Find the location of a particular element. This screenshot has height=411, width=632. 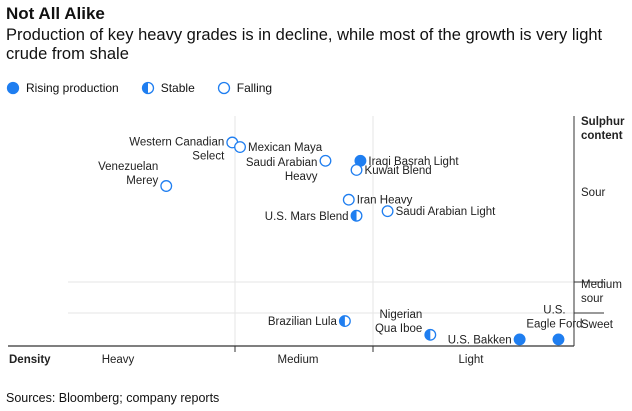

stable-marker-icon is located at coordinates (147, 88).